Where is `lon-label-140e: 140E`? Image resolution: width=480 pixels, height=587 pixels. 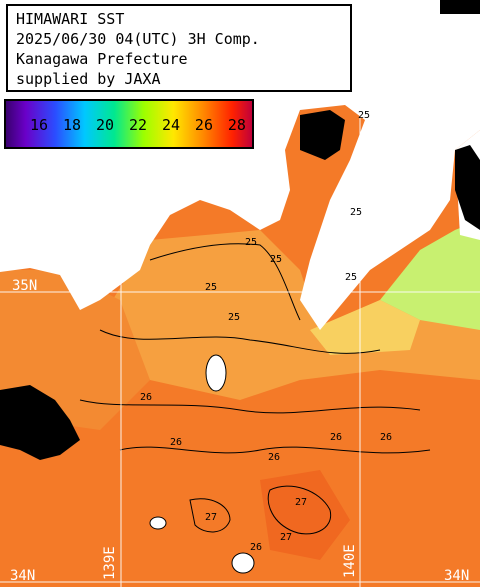
lon-label-140e: 140E is located at coordinates (350, 561).